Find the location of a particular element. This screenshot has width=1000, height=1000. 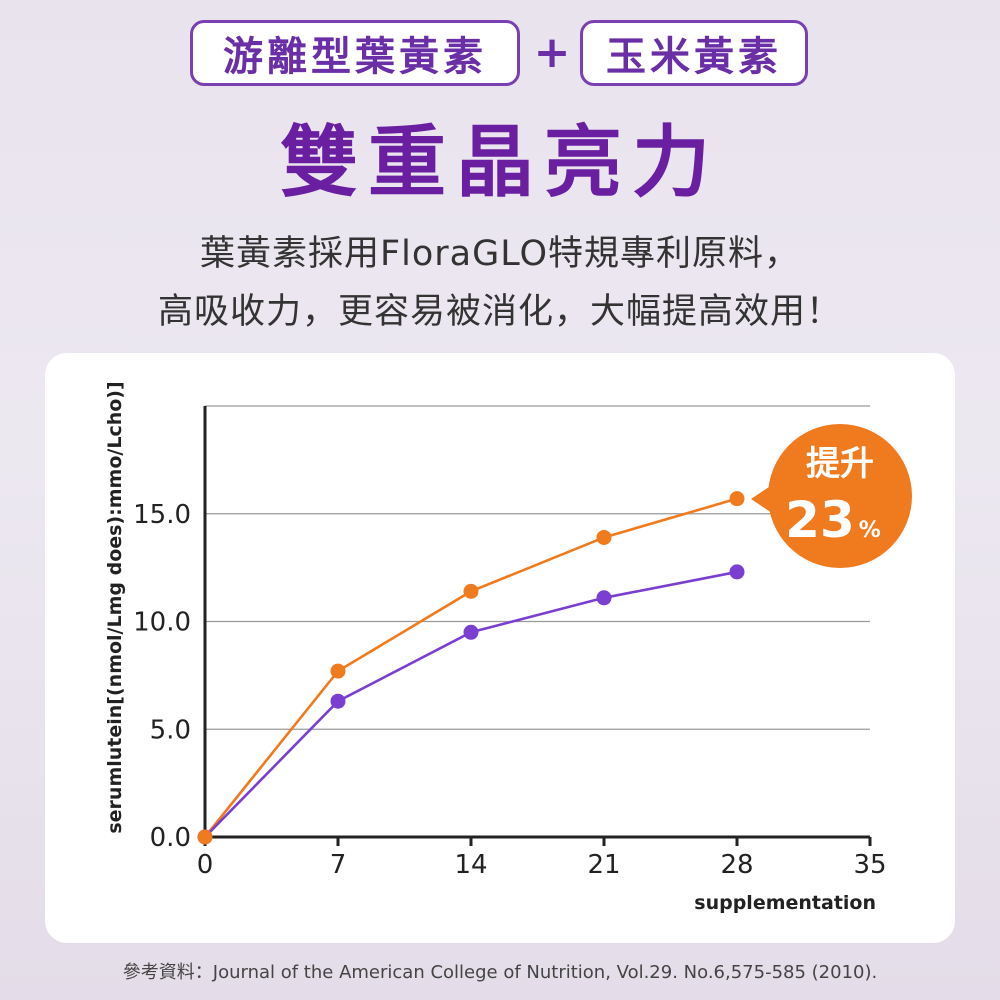

badge-unit: % is located at coordinates (870, 530).